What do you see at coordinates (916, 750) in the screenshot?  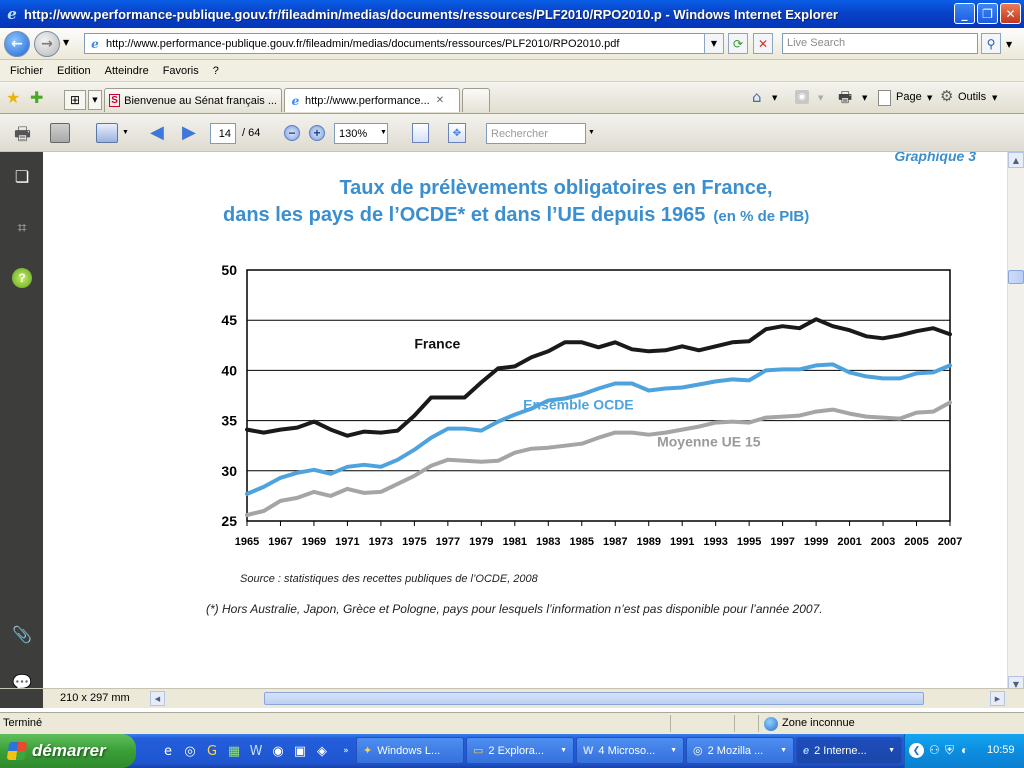 I see `tray-expand-icon: ❮` at bounding box center [916, 750].